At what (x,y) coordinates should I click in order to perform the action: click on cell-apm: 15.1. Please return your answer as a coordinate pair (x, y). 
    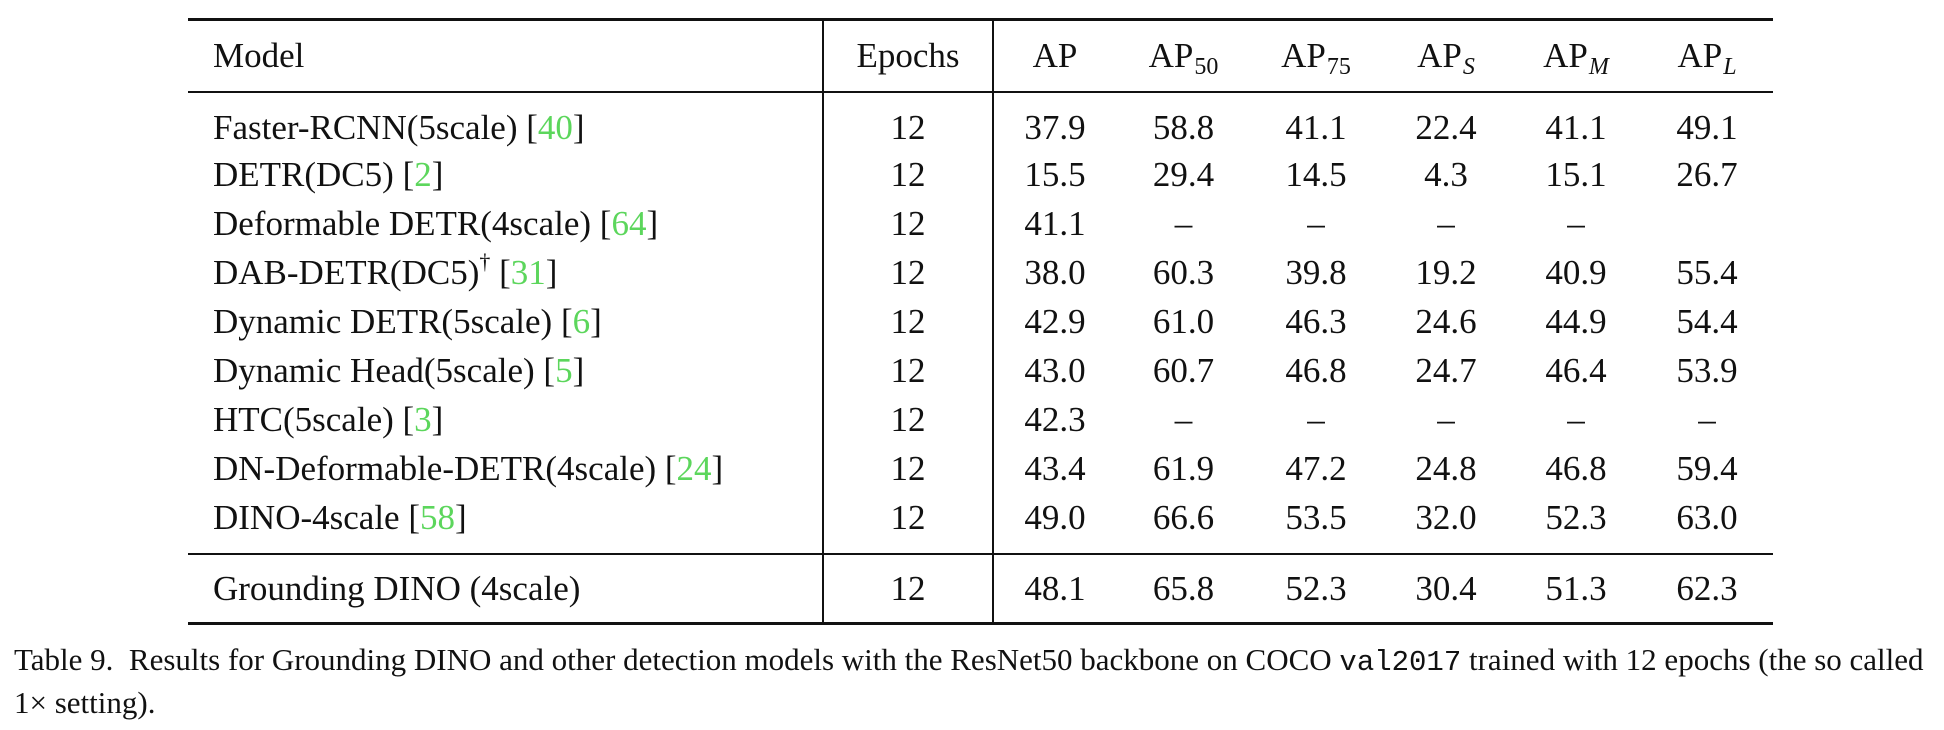
    Looking at the image, I should click on (1576, 174).